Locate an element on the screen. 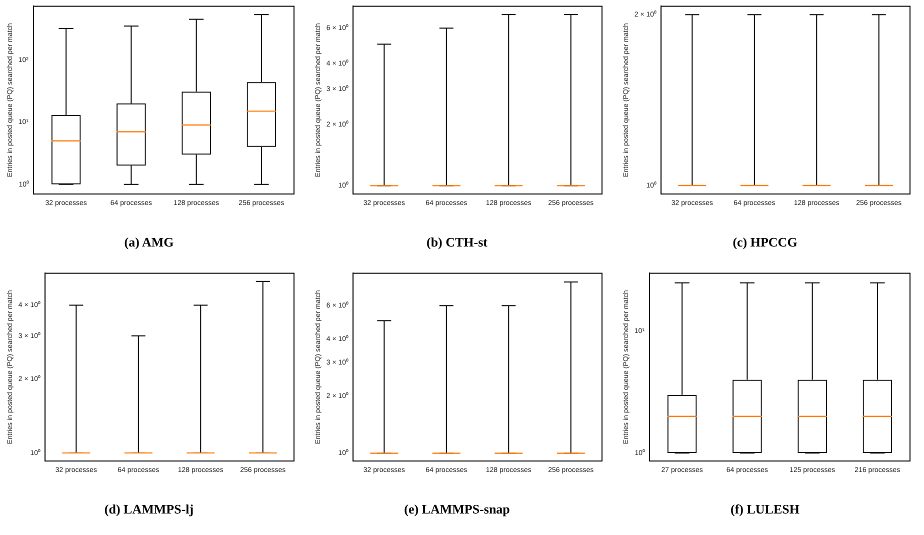 The image size is (924, 535). text: (a) AMG is located at coordinates (149, 242).